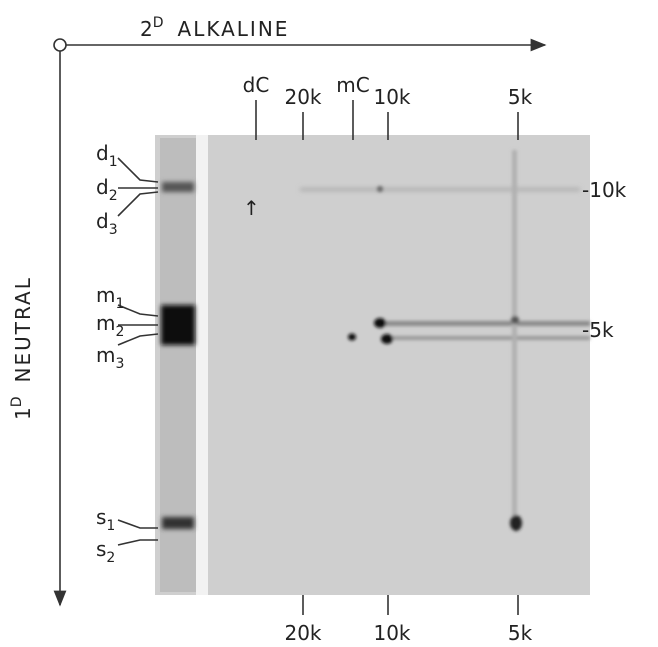  I want to click on lane-label: d2, so click(107, 189).